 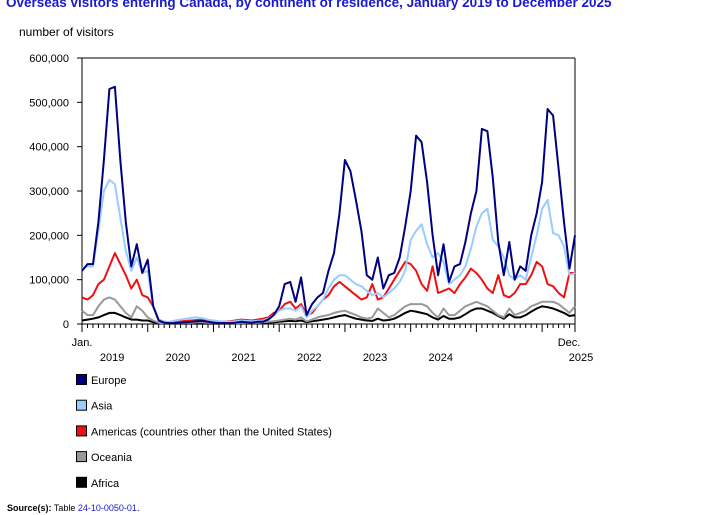 I want to click on y-tick-label: 0, so click(x=66, y=325).